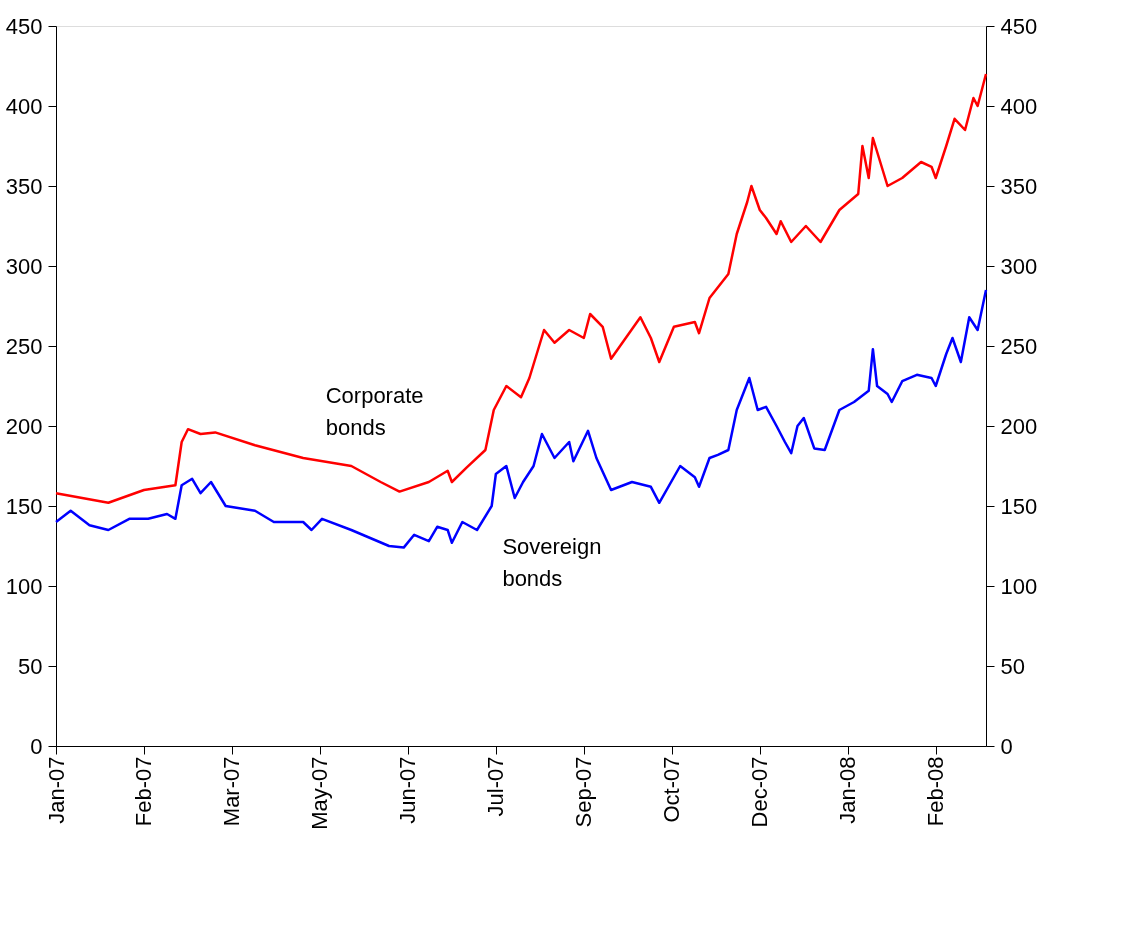 The width and height of the screenshot is (1142, 927). I want to click on y-tick-label: 400, so click(24, 106).